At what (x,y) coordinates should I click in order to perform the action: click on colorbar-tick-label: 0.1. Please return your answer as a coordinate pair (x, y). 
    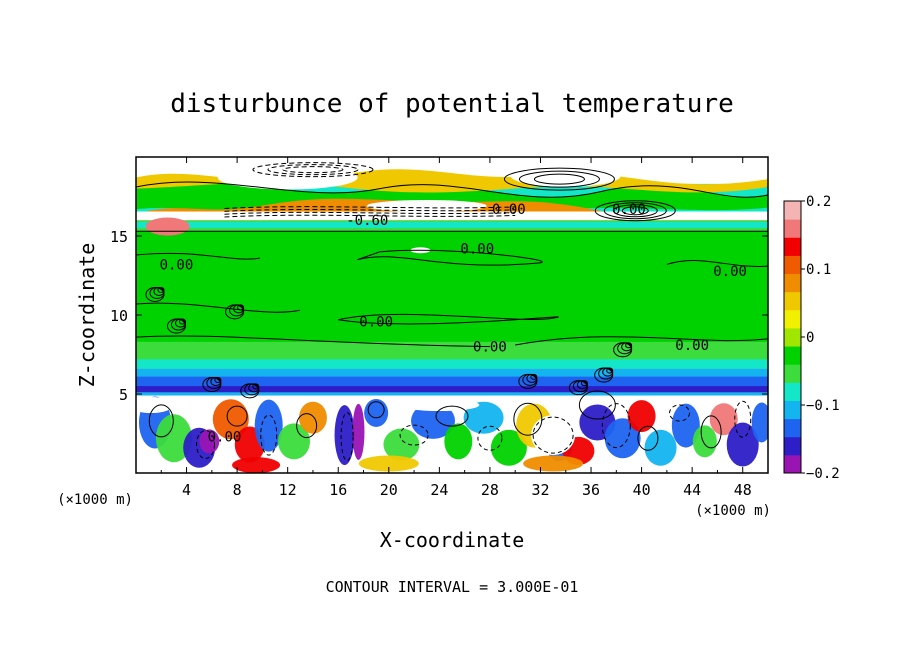
    Looking at the image, I should click on (818, 270).